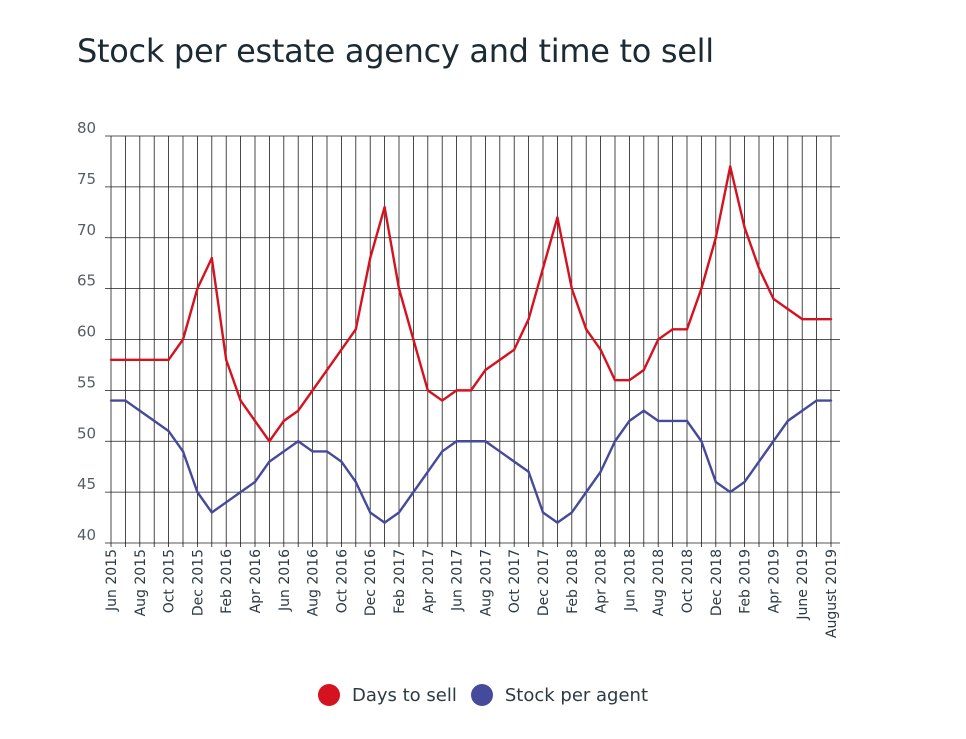 The width and height of the screenshot is (966, 739). What do you see at coordinates (559, 695) in the screenshot?
I see `legend-item-stock-per-agent: Stock per agent` at bounding box center [559, 695].